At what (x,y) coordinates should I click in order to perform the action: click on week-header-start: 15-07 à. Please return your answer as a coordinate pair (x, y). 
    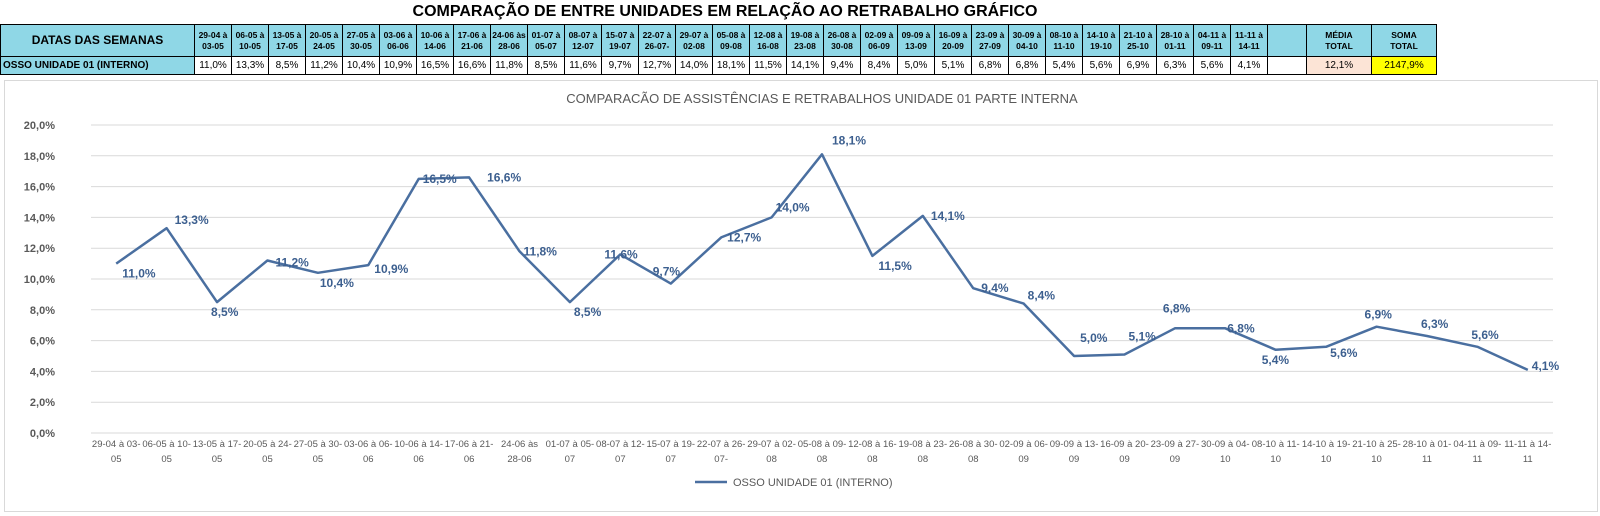
    Looking at the image, I should click on (620, 34).